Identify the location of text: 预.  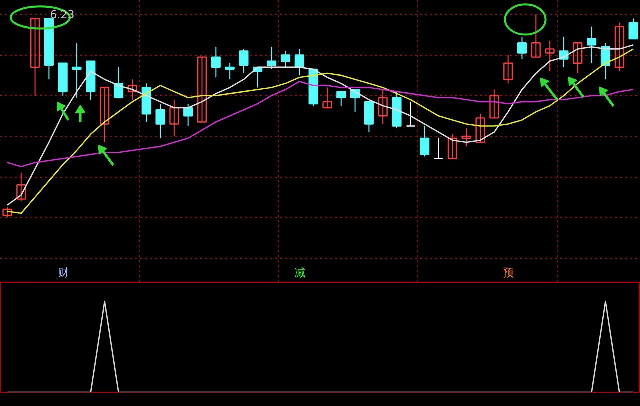
(508, 273).